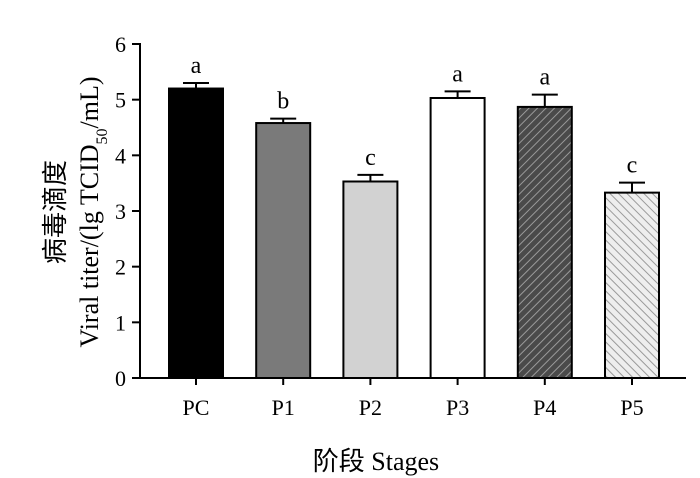 Image resolution: width=700 pixels, height=478 pixels. Describe the element at coordinates (196, 66) in the screenshot. I see `significance-label-pc: a` at that location.